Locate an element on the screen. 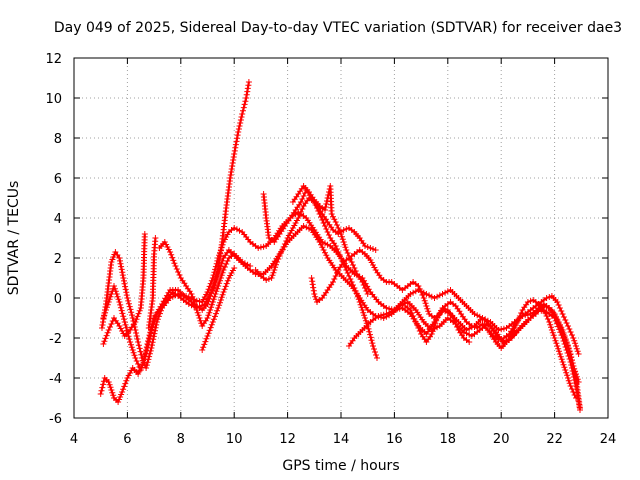 The width and height of the screenshot is (640, 480). y-tick-label: 0 is located at coordinates (58, 299).